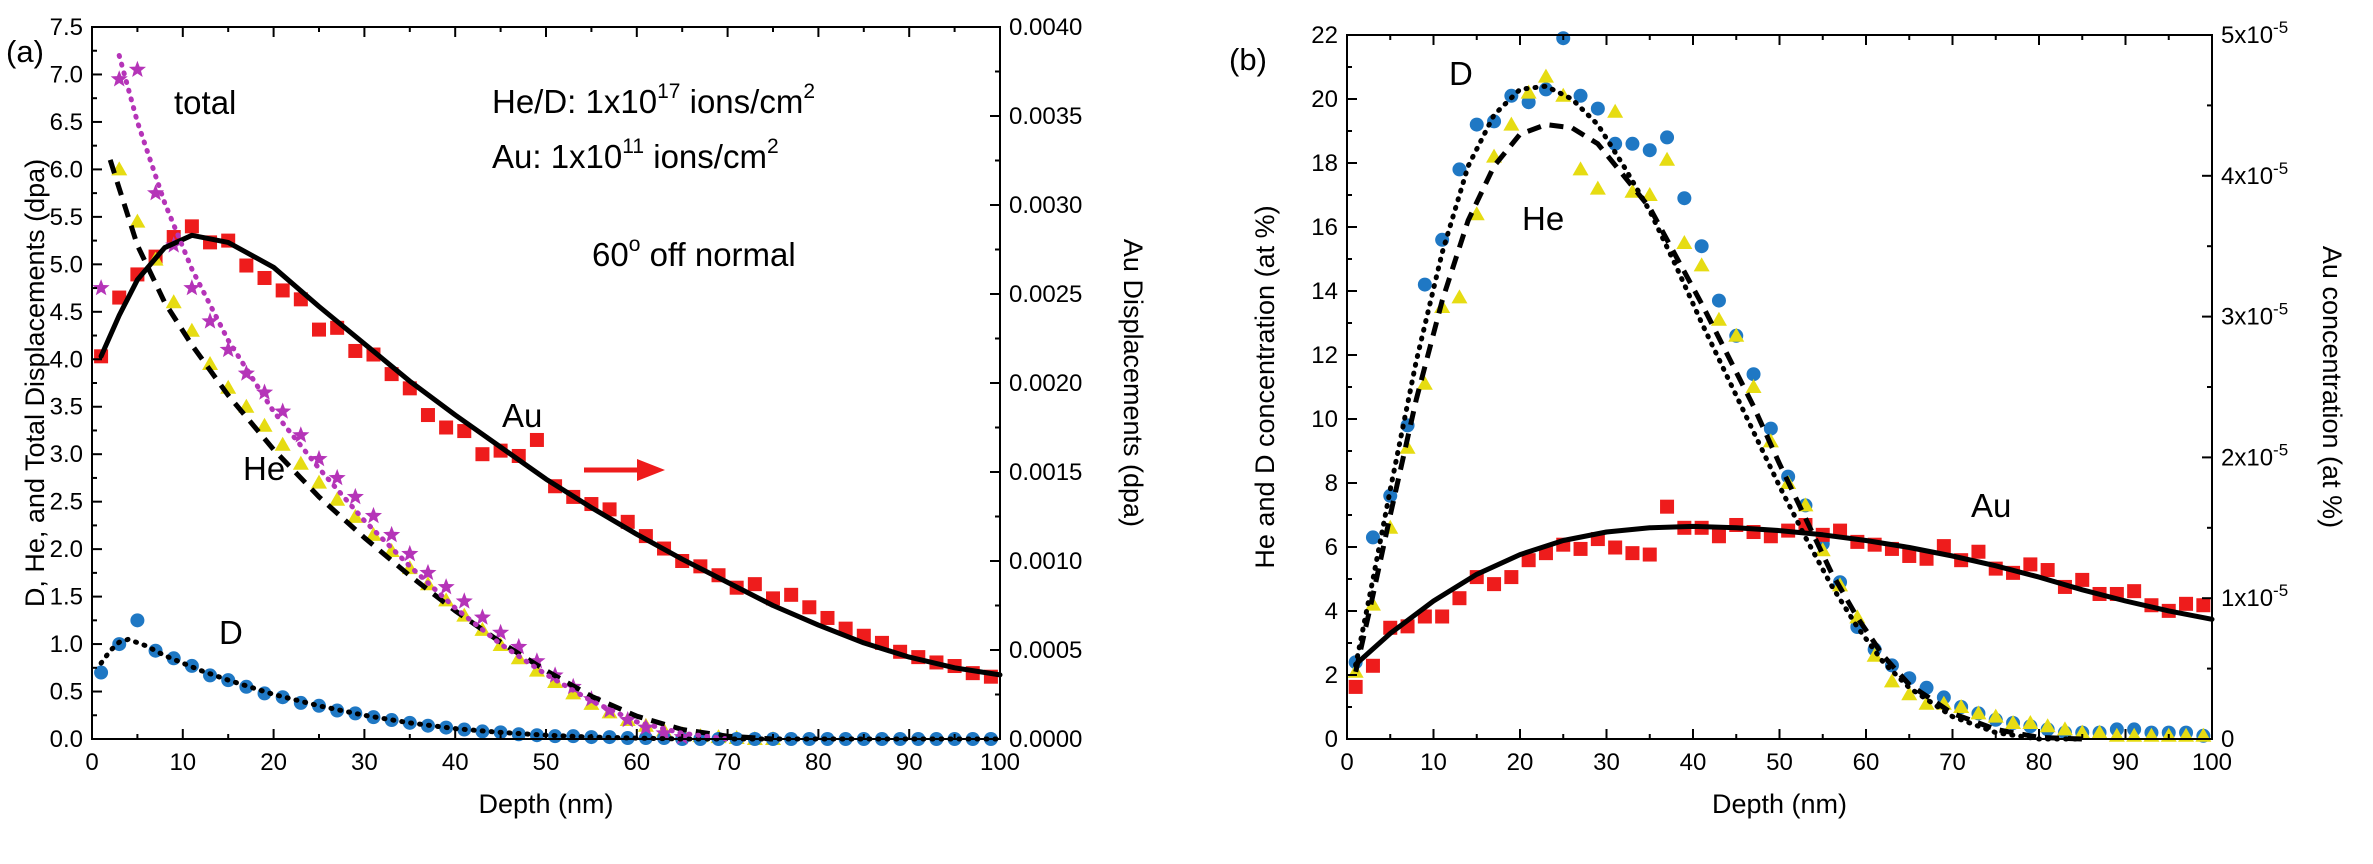  What do you see at coordinates (773, 146) in the screenshot?
I see `panel-a-fluence-au-pow: 2` at bounding box center [773, 146].